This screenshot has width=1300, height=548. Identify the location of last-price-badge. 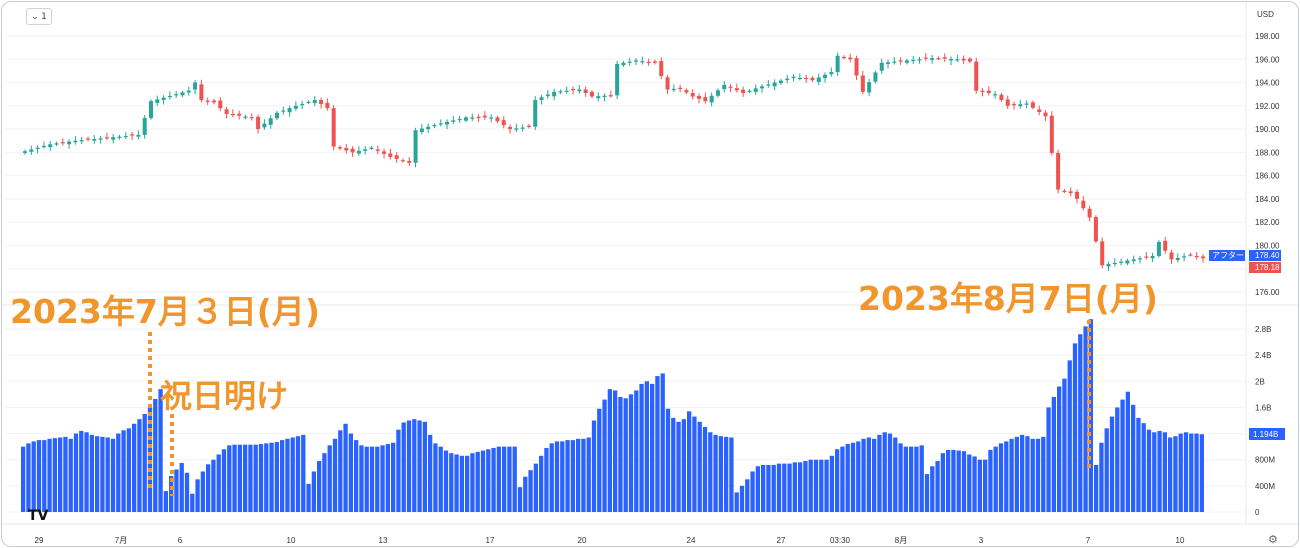
(1265, 267).